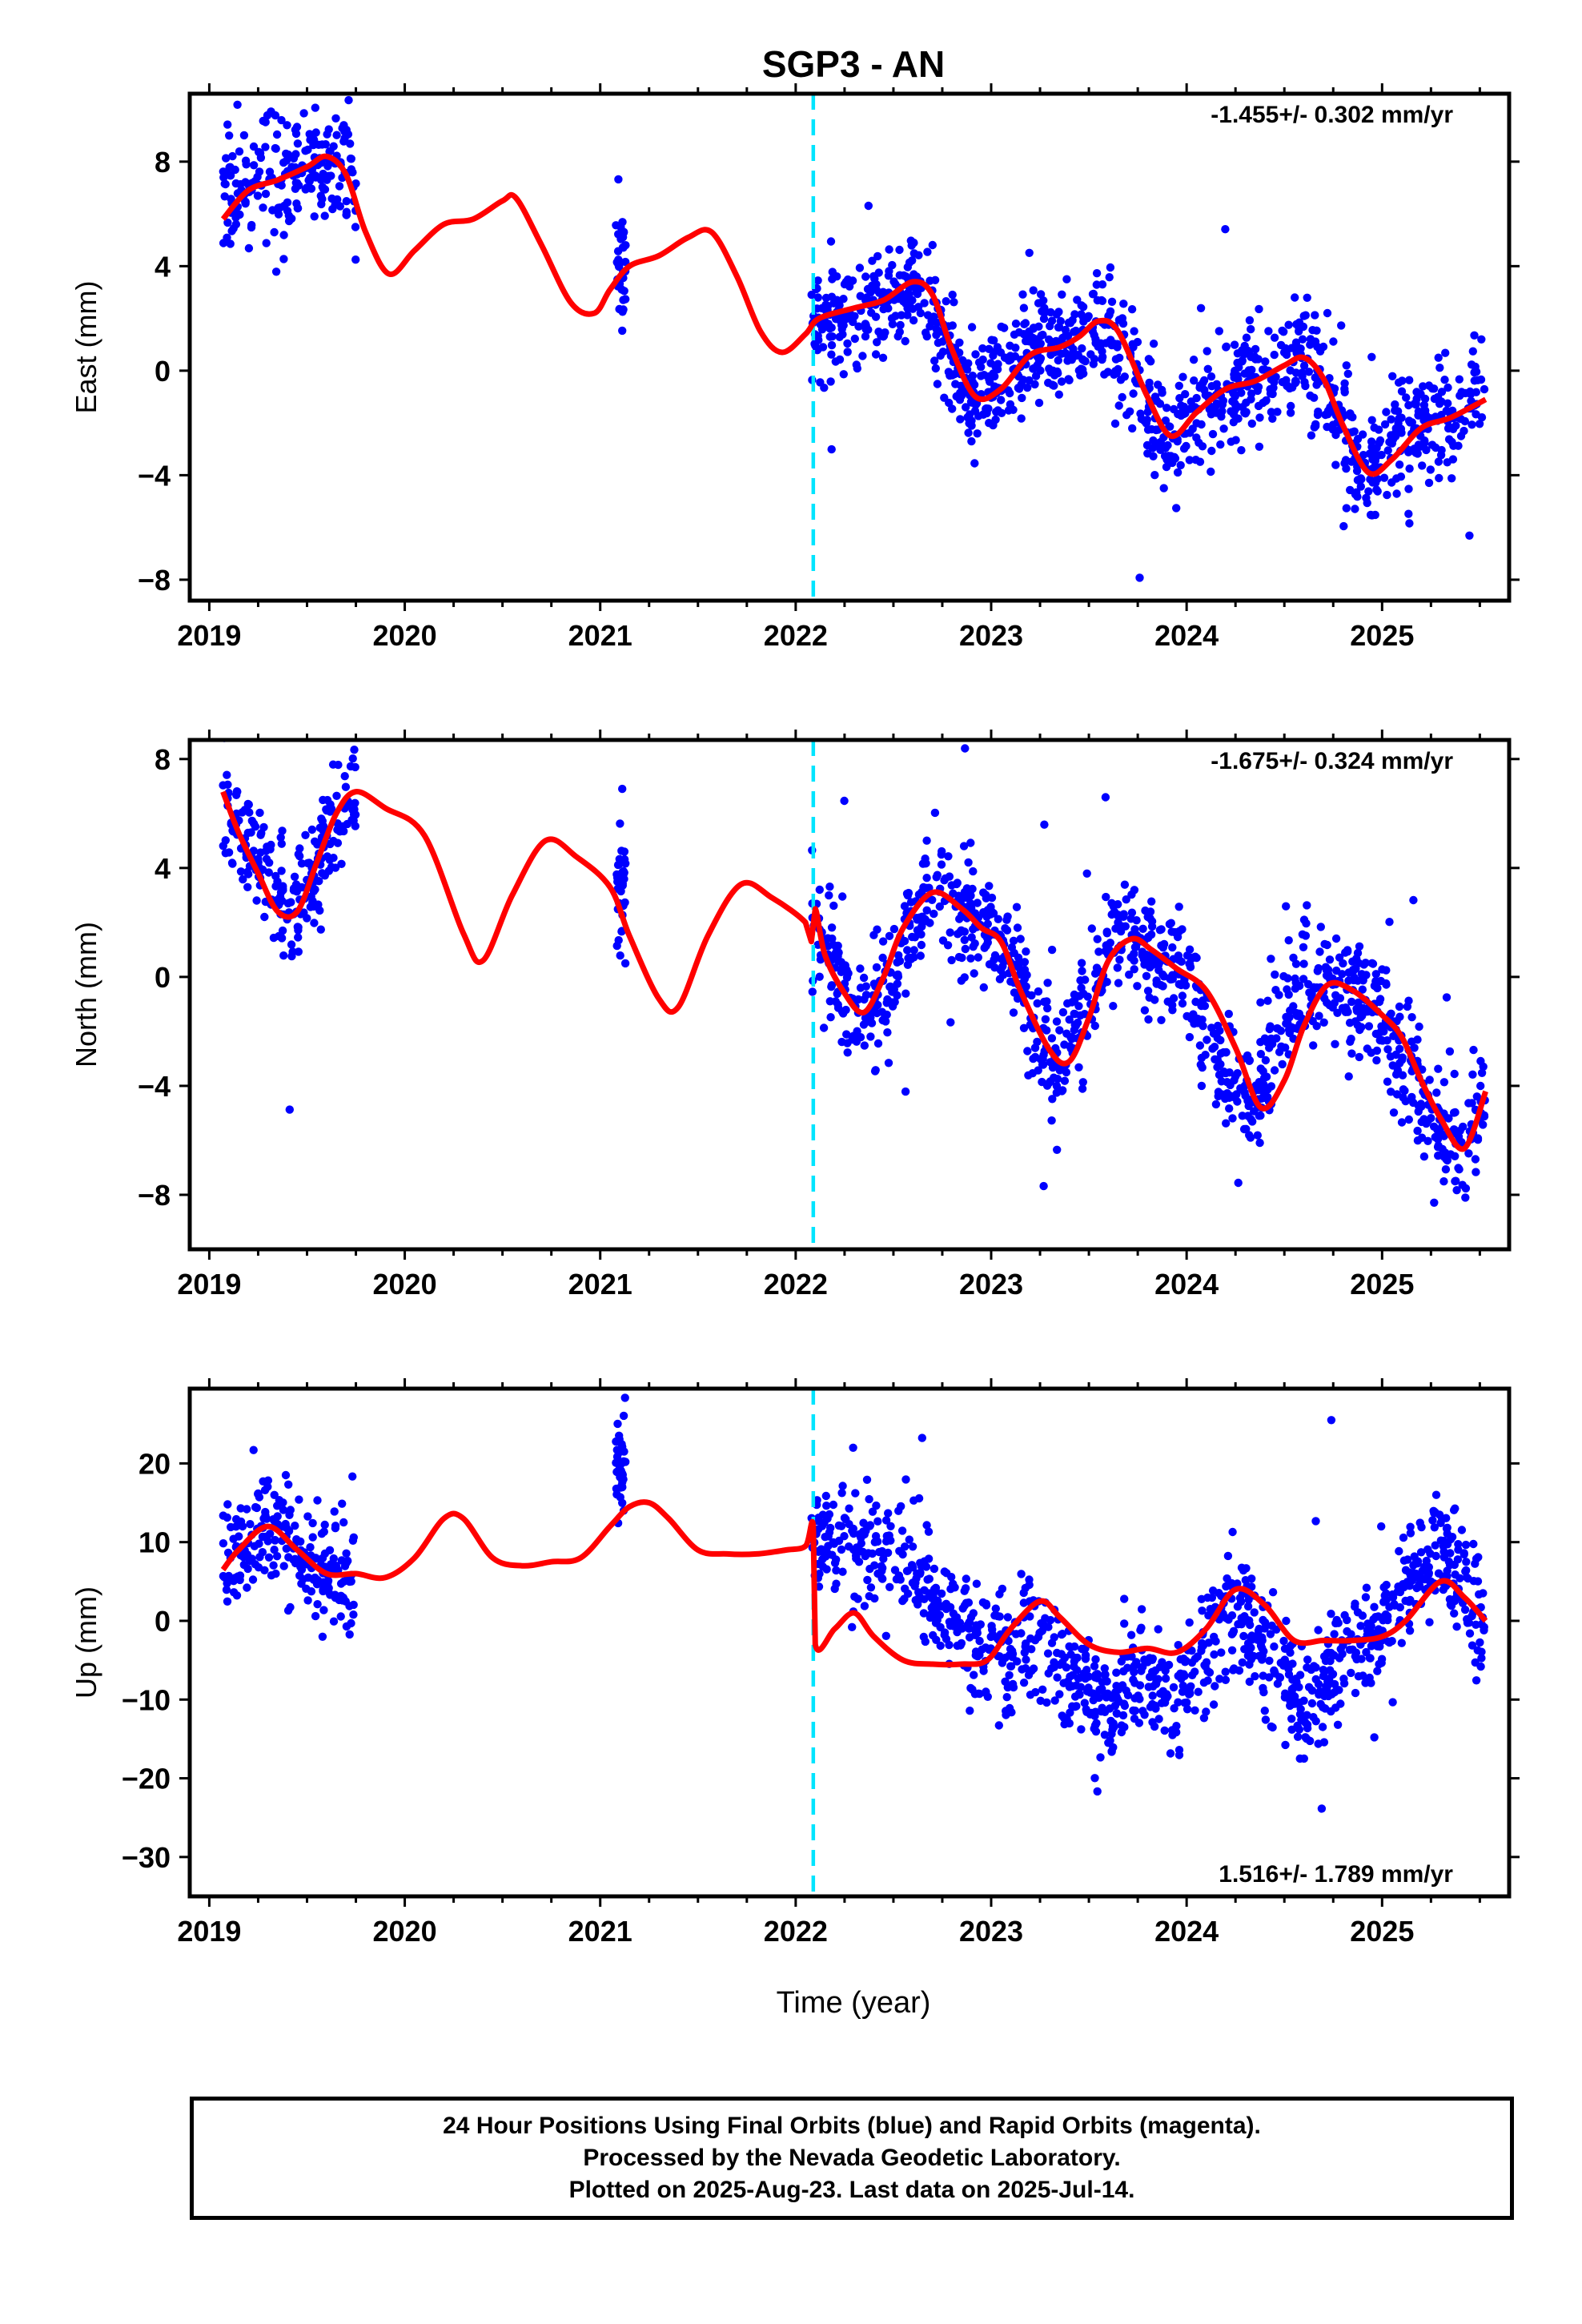 The height and width of the screenshot is (2324, 1582). I want to click on x-tick-label: 2025, so click(1382, 1931).